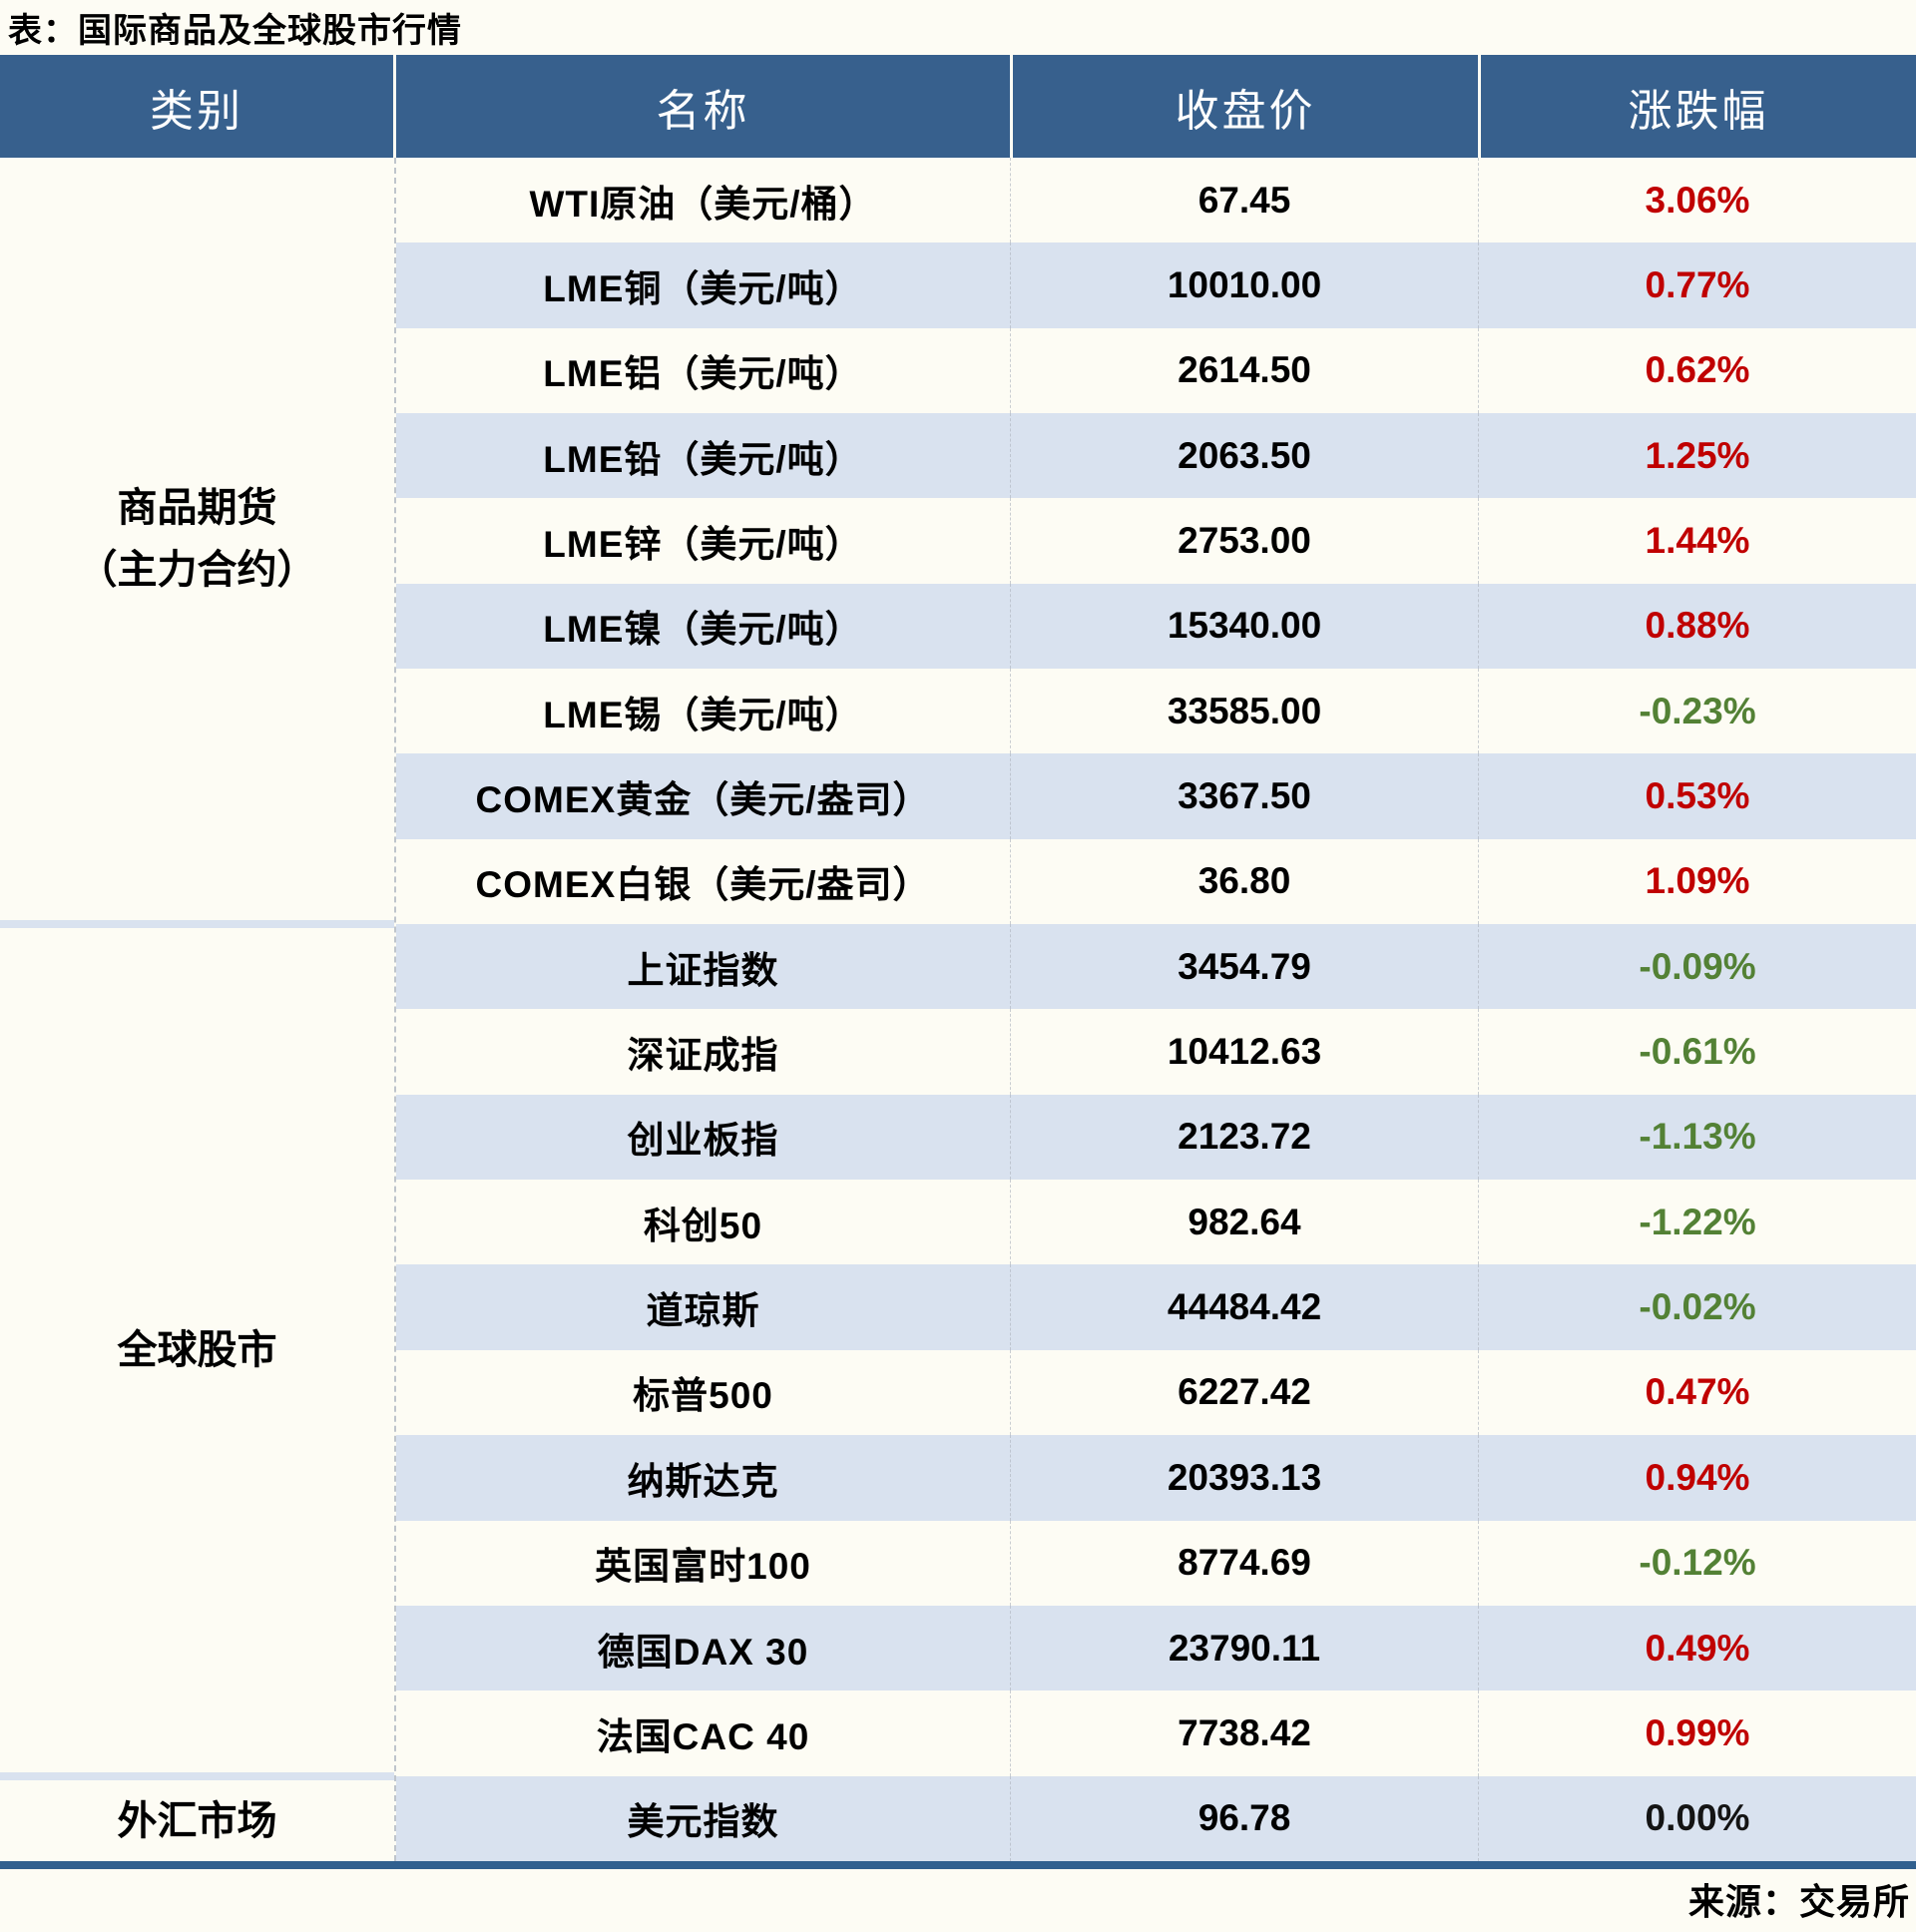  I want to click on close-price-cell: 6227.42, so click(1244, 1392).